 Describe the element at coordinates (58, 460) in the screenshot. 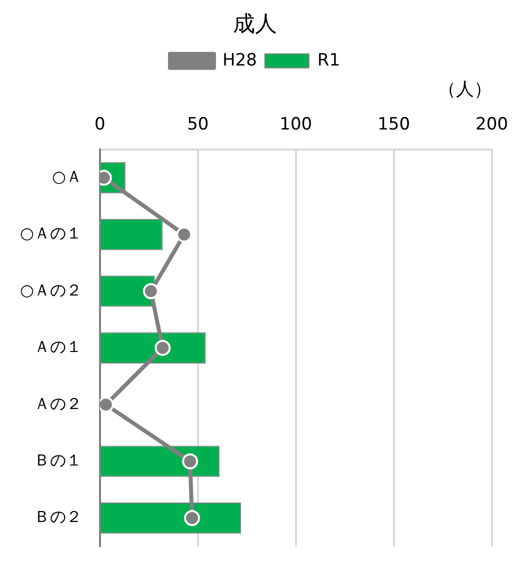

I see `y-tick-label: Ｂの１` at that location.